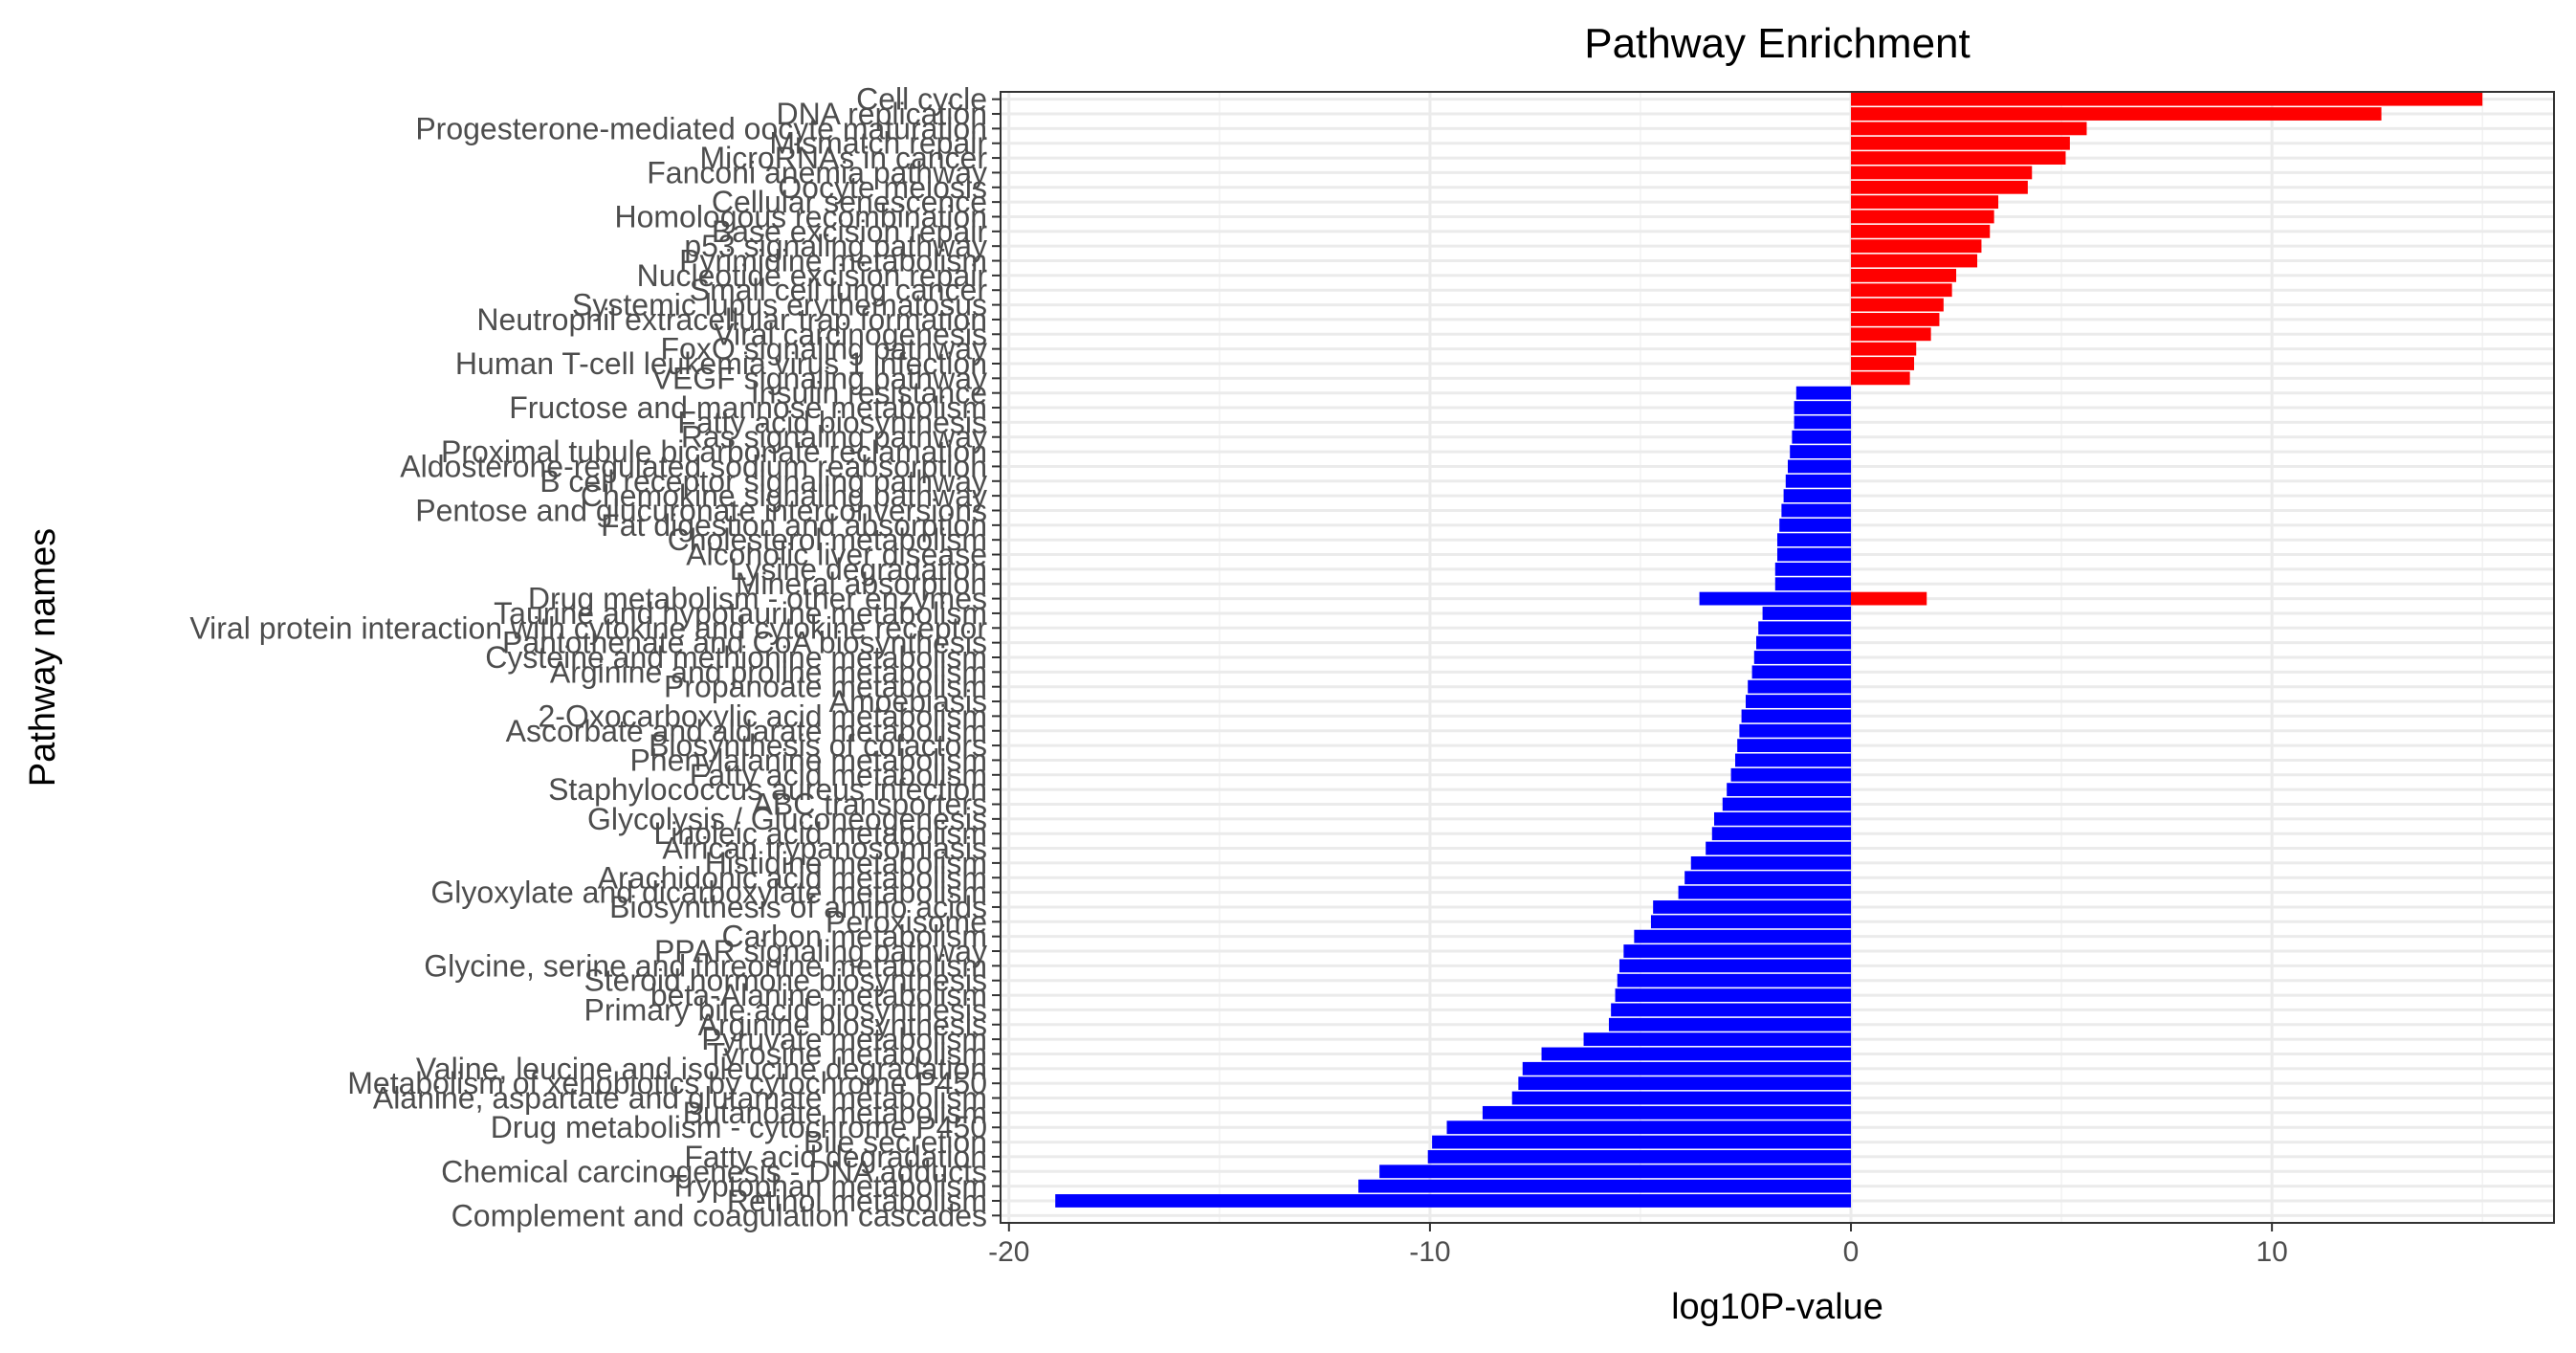  I want to click on y-tick-label: Fructose and mannose metabolism, so click(748, 407).